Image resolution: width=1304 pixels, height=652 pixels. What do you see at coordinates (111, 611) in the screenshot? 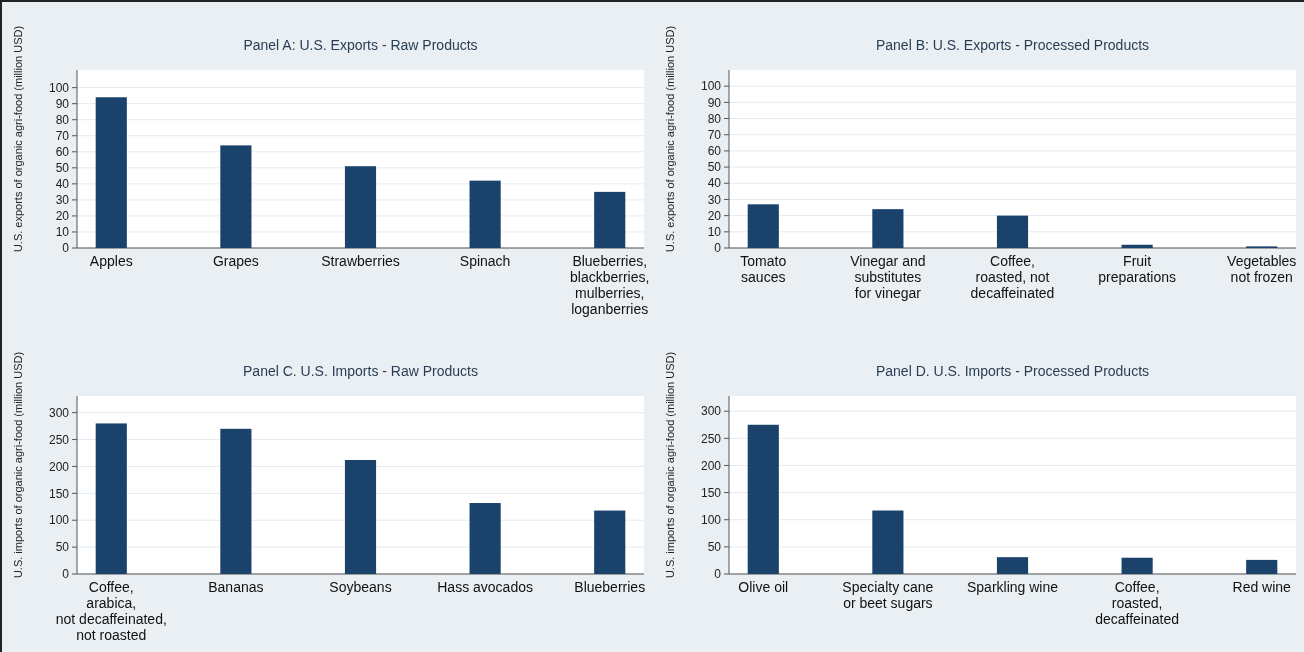
I see `x-tick-label: Coffee, arabica, not decaffeinated, not roasted` at bounding box center [111, 611].